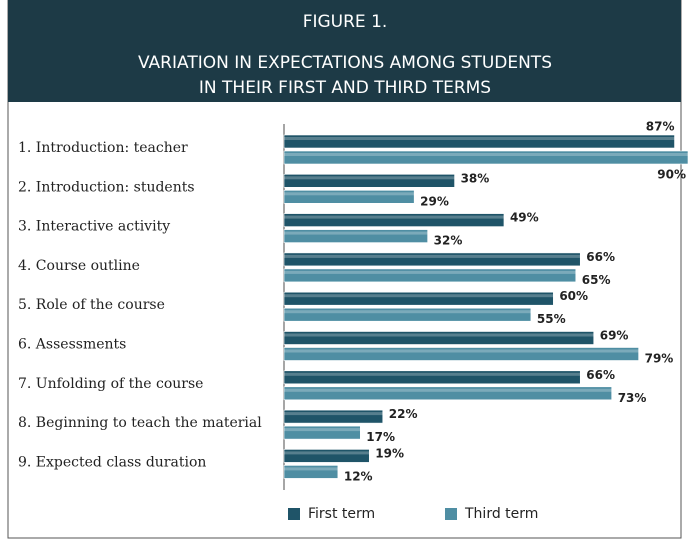  What do you see at coordinates (434, 201) in the screenshot?
I see `value-label: 29%` at bounding box center [434, 201].